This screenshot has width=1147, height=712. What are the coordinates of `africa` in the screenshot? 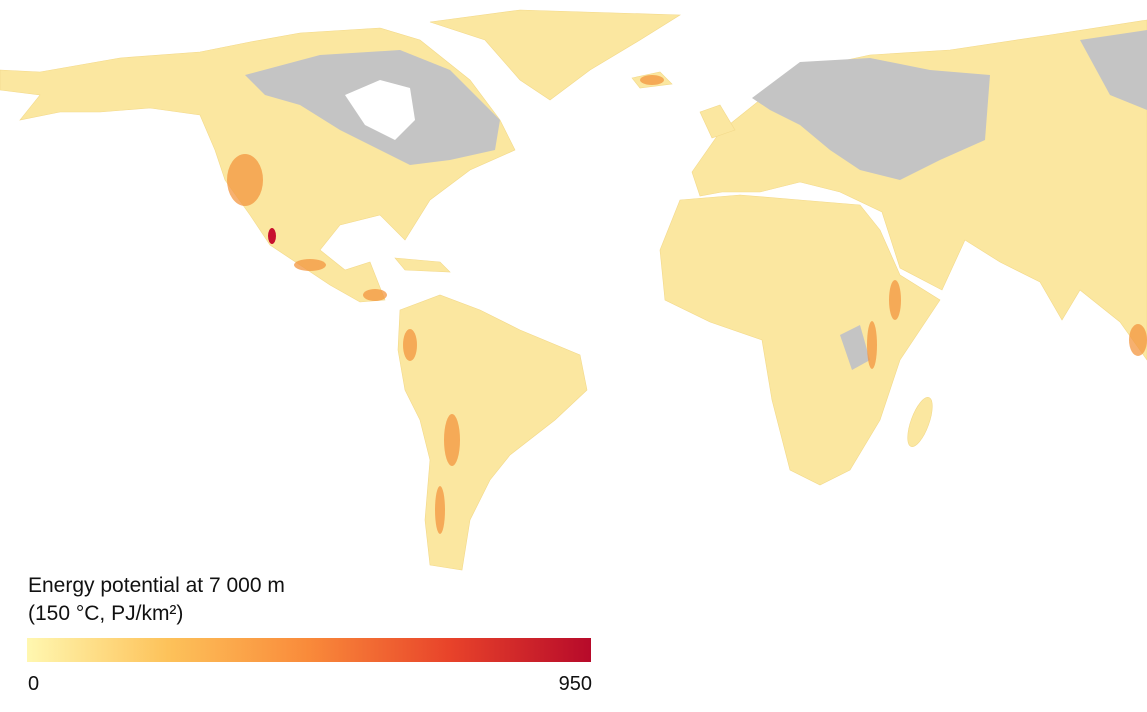 It's located at (800, 340).